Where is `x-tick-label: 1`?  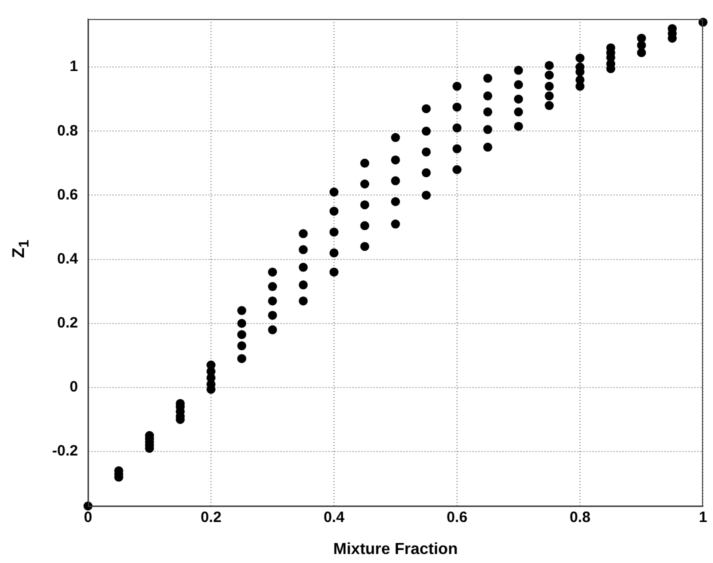 x-tick-label: 1 is located at coordinates (703, 517).